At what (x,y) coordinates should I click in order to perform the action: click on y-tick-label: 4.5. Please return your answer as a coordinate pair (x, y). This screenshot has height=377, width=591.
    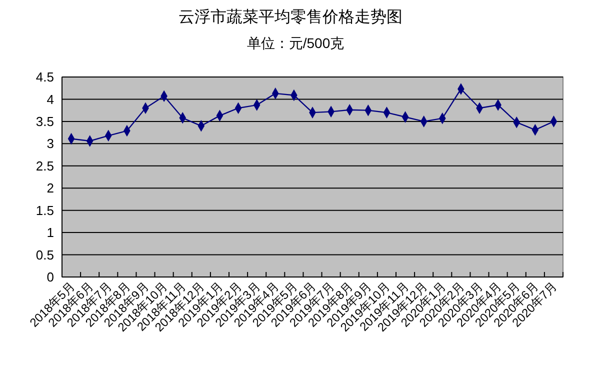
    Looking at the image, I should click on (45, 77).